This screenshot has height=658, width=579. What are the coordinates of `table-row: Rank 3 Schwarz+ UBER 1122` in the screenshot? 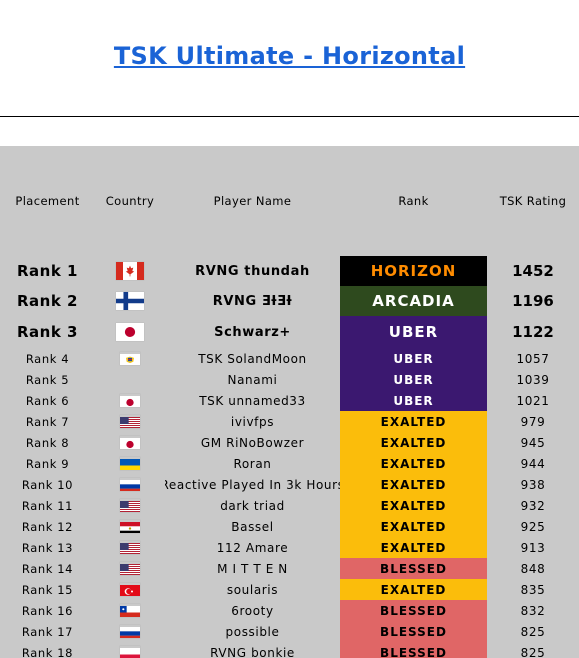 It's located at (289, 332).